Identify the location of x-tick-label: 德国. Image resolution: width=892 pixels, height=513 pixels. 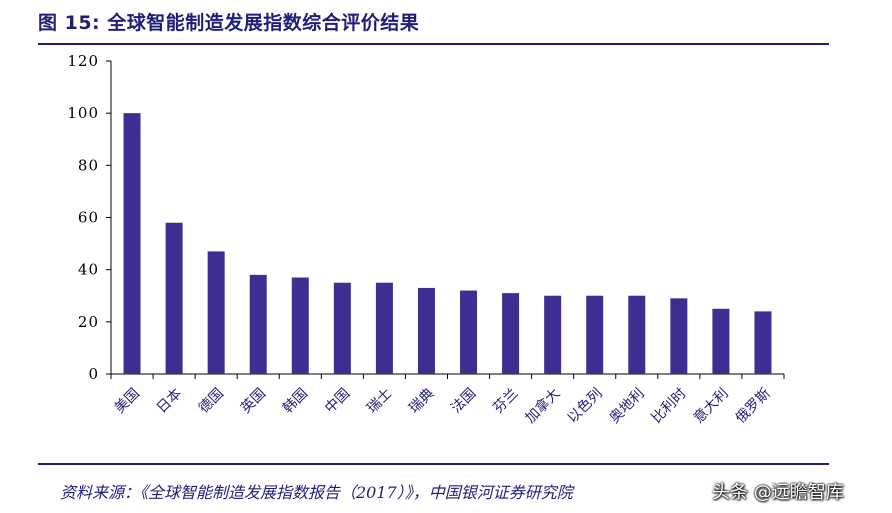
(211, 401).